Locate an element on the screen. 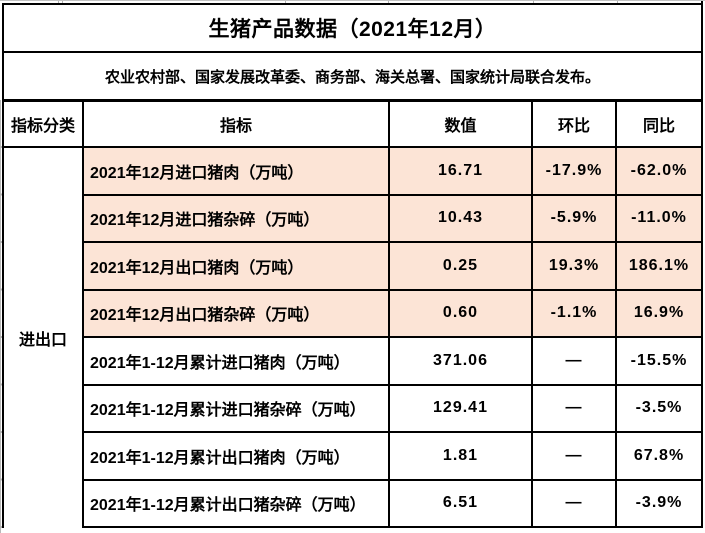  publisher-note-cell: 农业农村部、国家发展改革委、商务部、海关总署、国家统计局联合发布。 is located at coordinates (352, 77).